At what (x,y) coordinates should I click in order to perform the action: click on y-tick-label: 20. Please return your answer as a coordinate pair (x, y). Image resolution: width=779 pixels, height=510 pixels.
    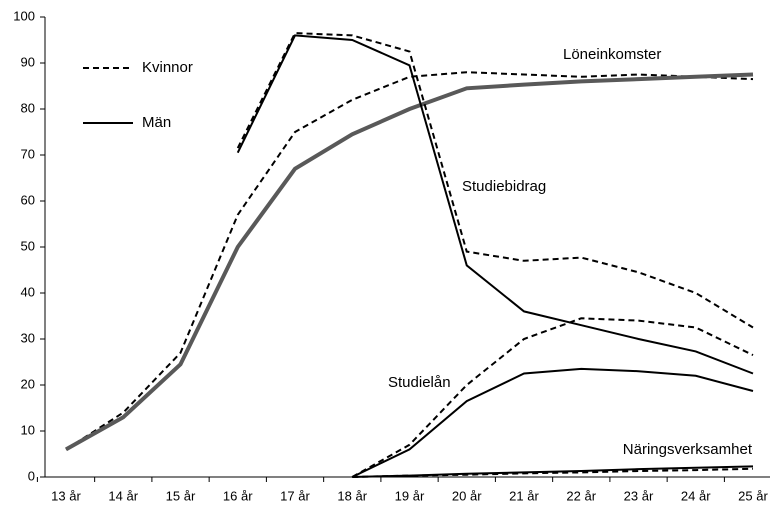
    Looking at the image, I should click on (28, 383).